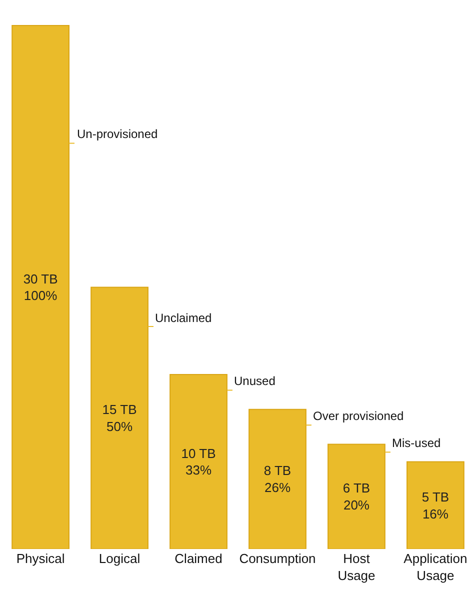  I want to click on x-tick-label: Logical, so click(119, 558).